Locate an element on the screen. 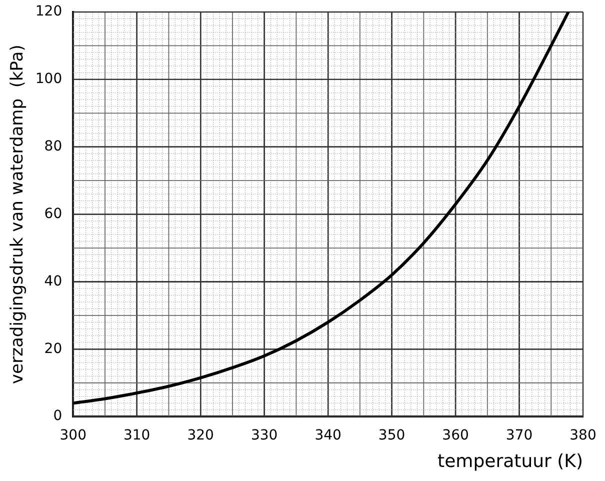 This screenshot has height=481, width=605. x-tick-label: 310 is located at coordinates (136, 436).